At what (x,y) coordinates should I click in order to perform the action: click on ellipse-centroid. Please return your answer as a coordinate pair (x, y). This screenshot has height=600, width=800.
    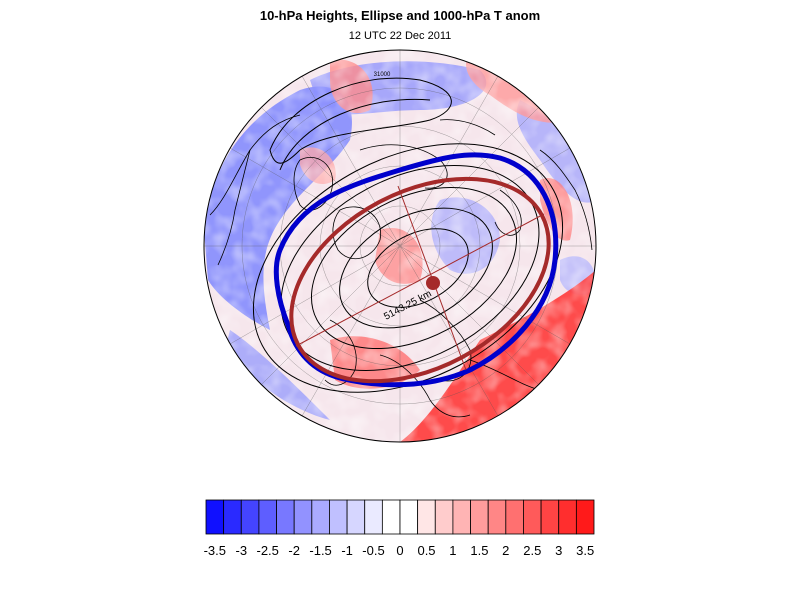
    Looking at the image, I should click on (433, 283).